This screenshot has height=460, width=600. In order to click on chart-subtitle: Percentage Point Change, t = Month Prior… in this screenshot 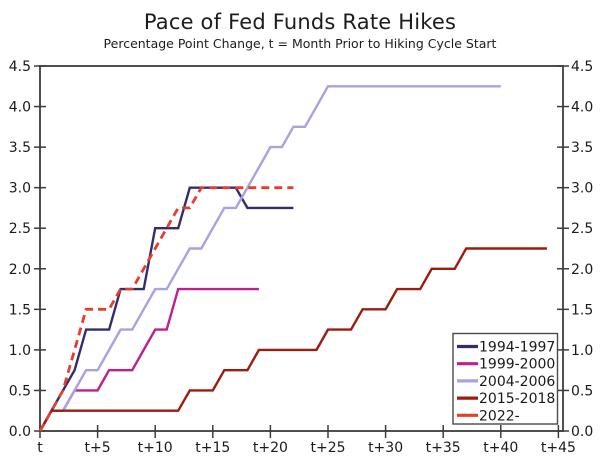, I will do `click(300, 43)`.